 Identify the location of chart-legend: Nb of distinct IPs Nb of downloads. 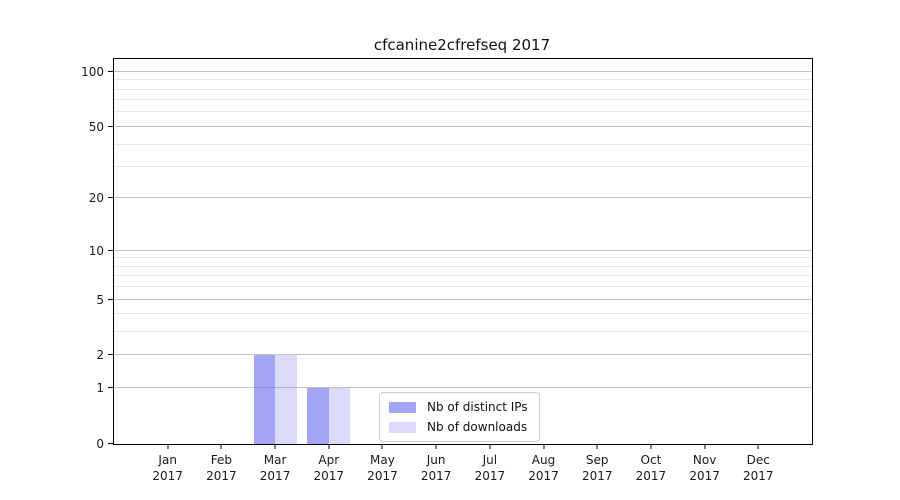
(459, 417).